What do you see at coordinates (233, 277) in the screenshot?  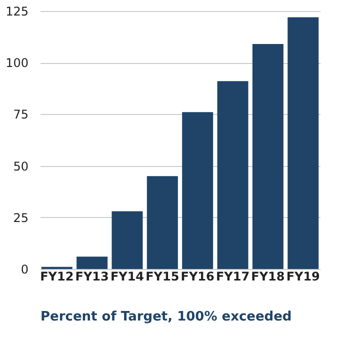 I see `x-tick-label: FY17` at bounding box center [233, 277].